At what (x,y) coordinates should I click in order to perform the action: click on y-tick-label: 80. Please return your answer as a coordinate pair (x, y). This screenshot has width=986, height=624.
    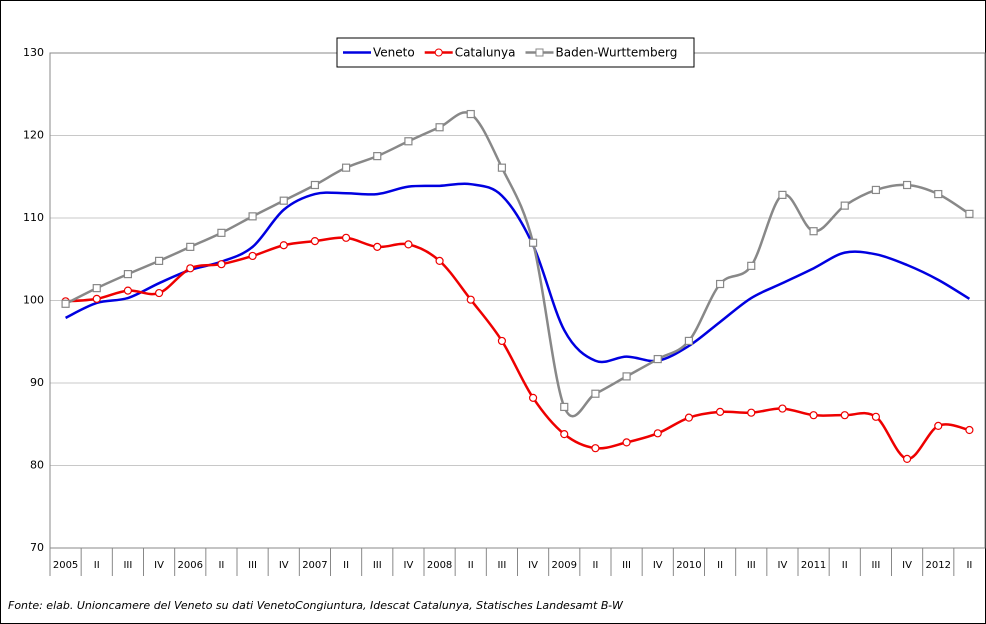
    Looking at the image, I should click on (37, 465).